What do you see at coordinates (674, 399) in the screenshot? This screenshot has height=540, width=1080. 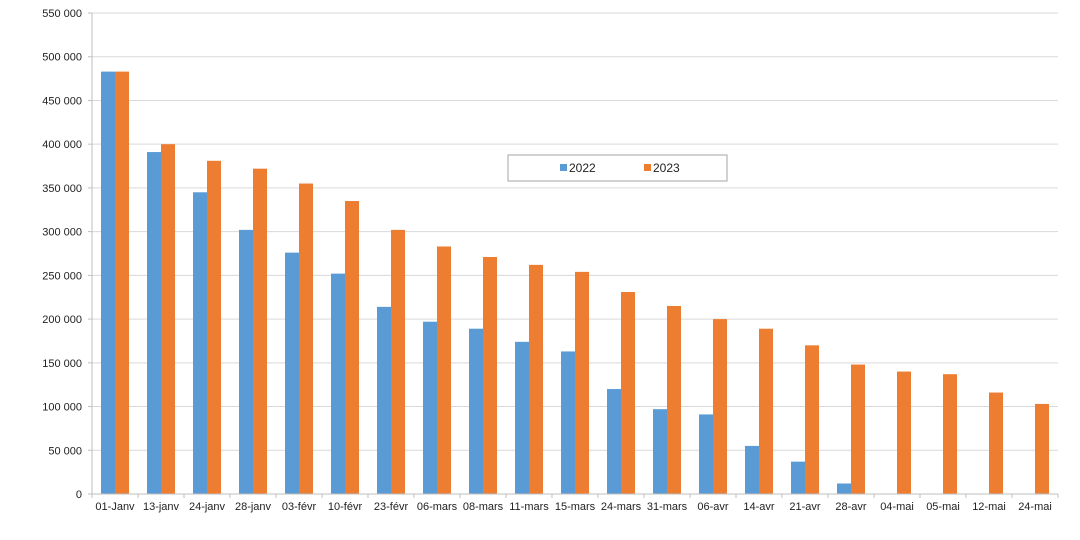 I see `bar-2023-31-mars` at bounding box center [674, 399].